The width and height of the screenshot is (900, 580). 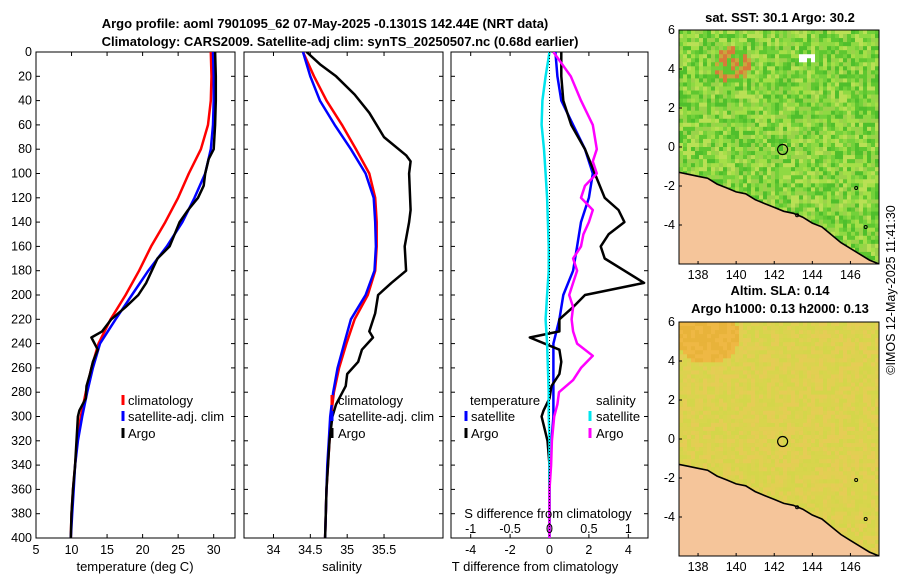 What do you see at coordinates (780, 17) in the screenshot?
I see `sst-map-title: sat. SST: 30.1 Argo: 30.2` at bounding box center [780, 17].